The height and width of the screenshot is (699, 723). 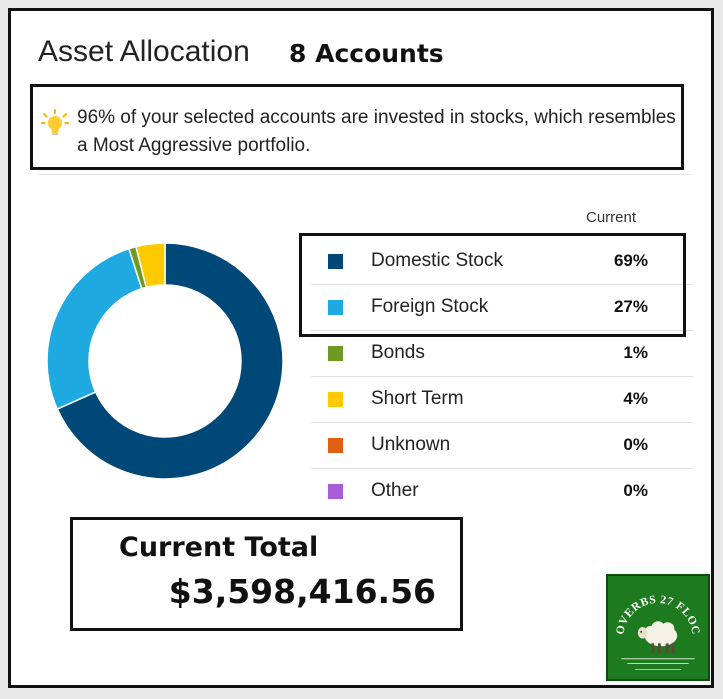 I want to click on unknown-swatch, so click(x=335, y=445).